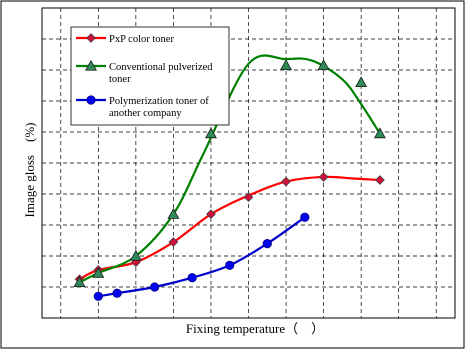 The height and width of the screenshot is (349, 465). Describe the element at coordinates (141, 39) in the screenshot. I see `legend-label: PxP color toner` at that location.